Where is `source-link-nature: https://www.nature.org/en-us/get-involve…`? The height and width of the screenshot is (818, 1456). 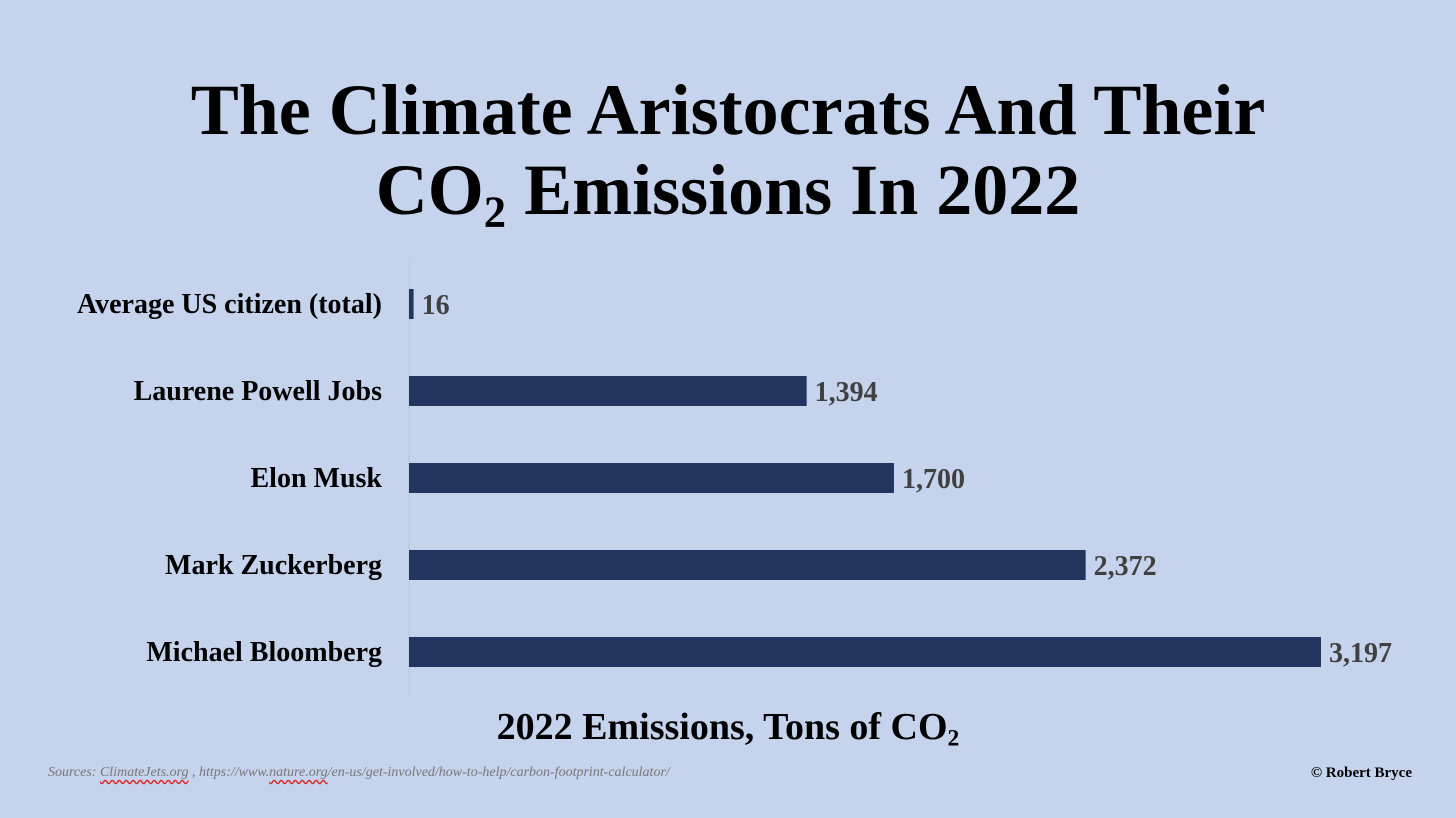
source-link-nature: https://www.nature.org/en-us/get-involve… is located at coordinates (434, 772).